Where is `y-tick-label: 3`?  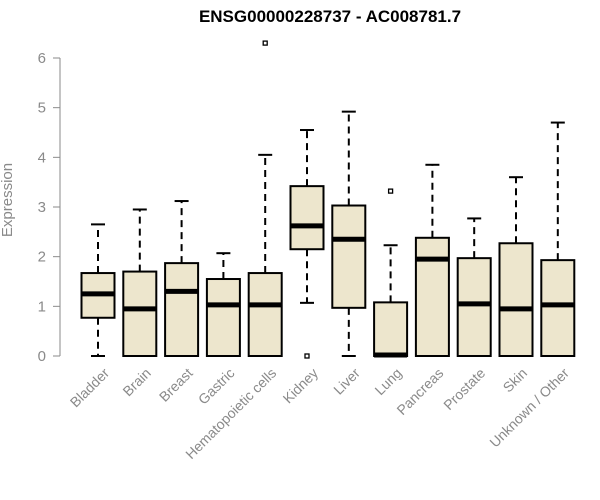
y-tick-label: 3 is located at coordinates (42, 207).